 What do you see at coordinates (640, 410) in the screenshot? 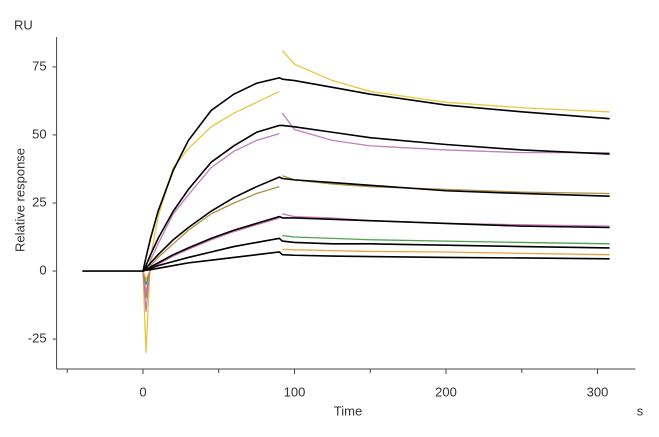
I see `x-unit: s` at bounding box center [640, 410].